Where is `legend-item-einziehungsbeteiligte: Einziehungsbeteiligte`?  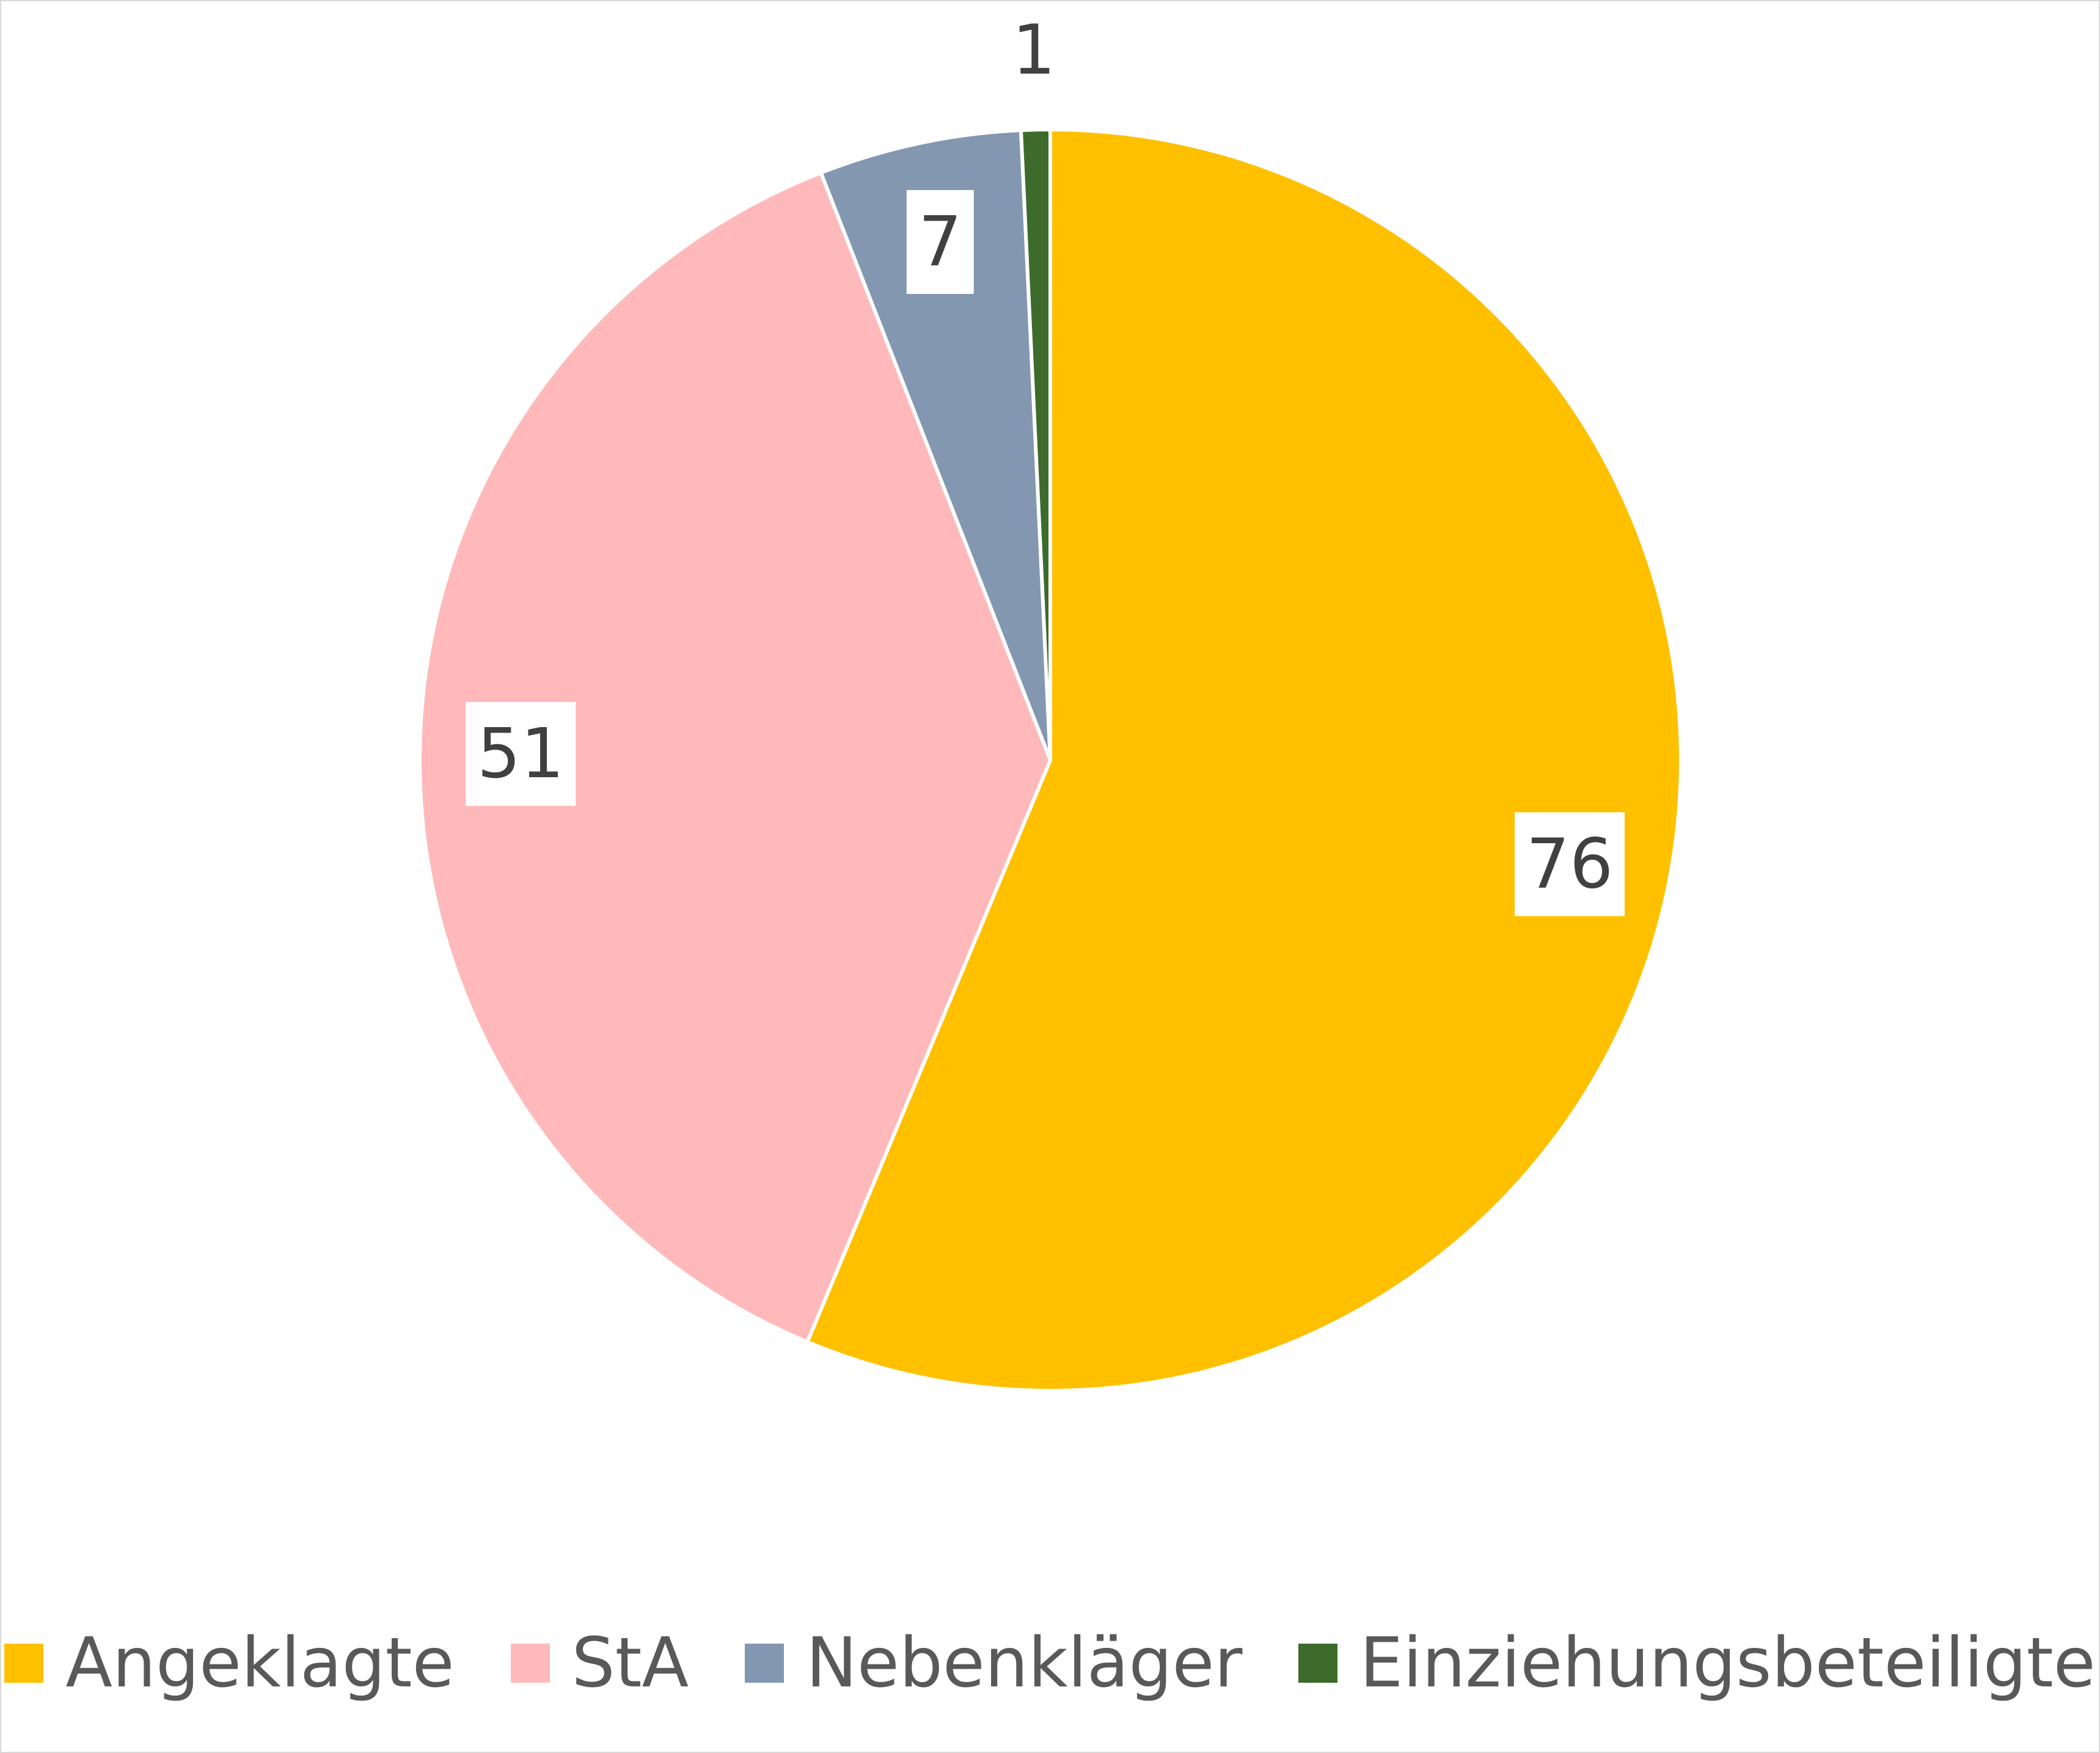 legend-item-einziehungsbeteiligte: Einziehungsbeteiligte is located at coordinates (1697, 1663).